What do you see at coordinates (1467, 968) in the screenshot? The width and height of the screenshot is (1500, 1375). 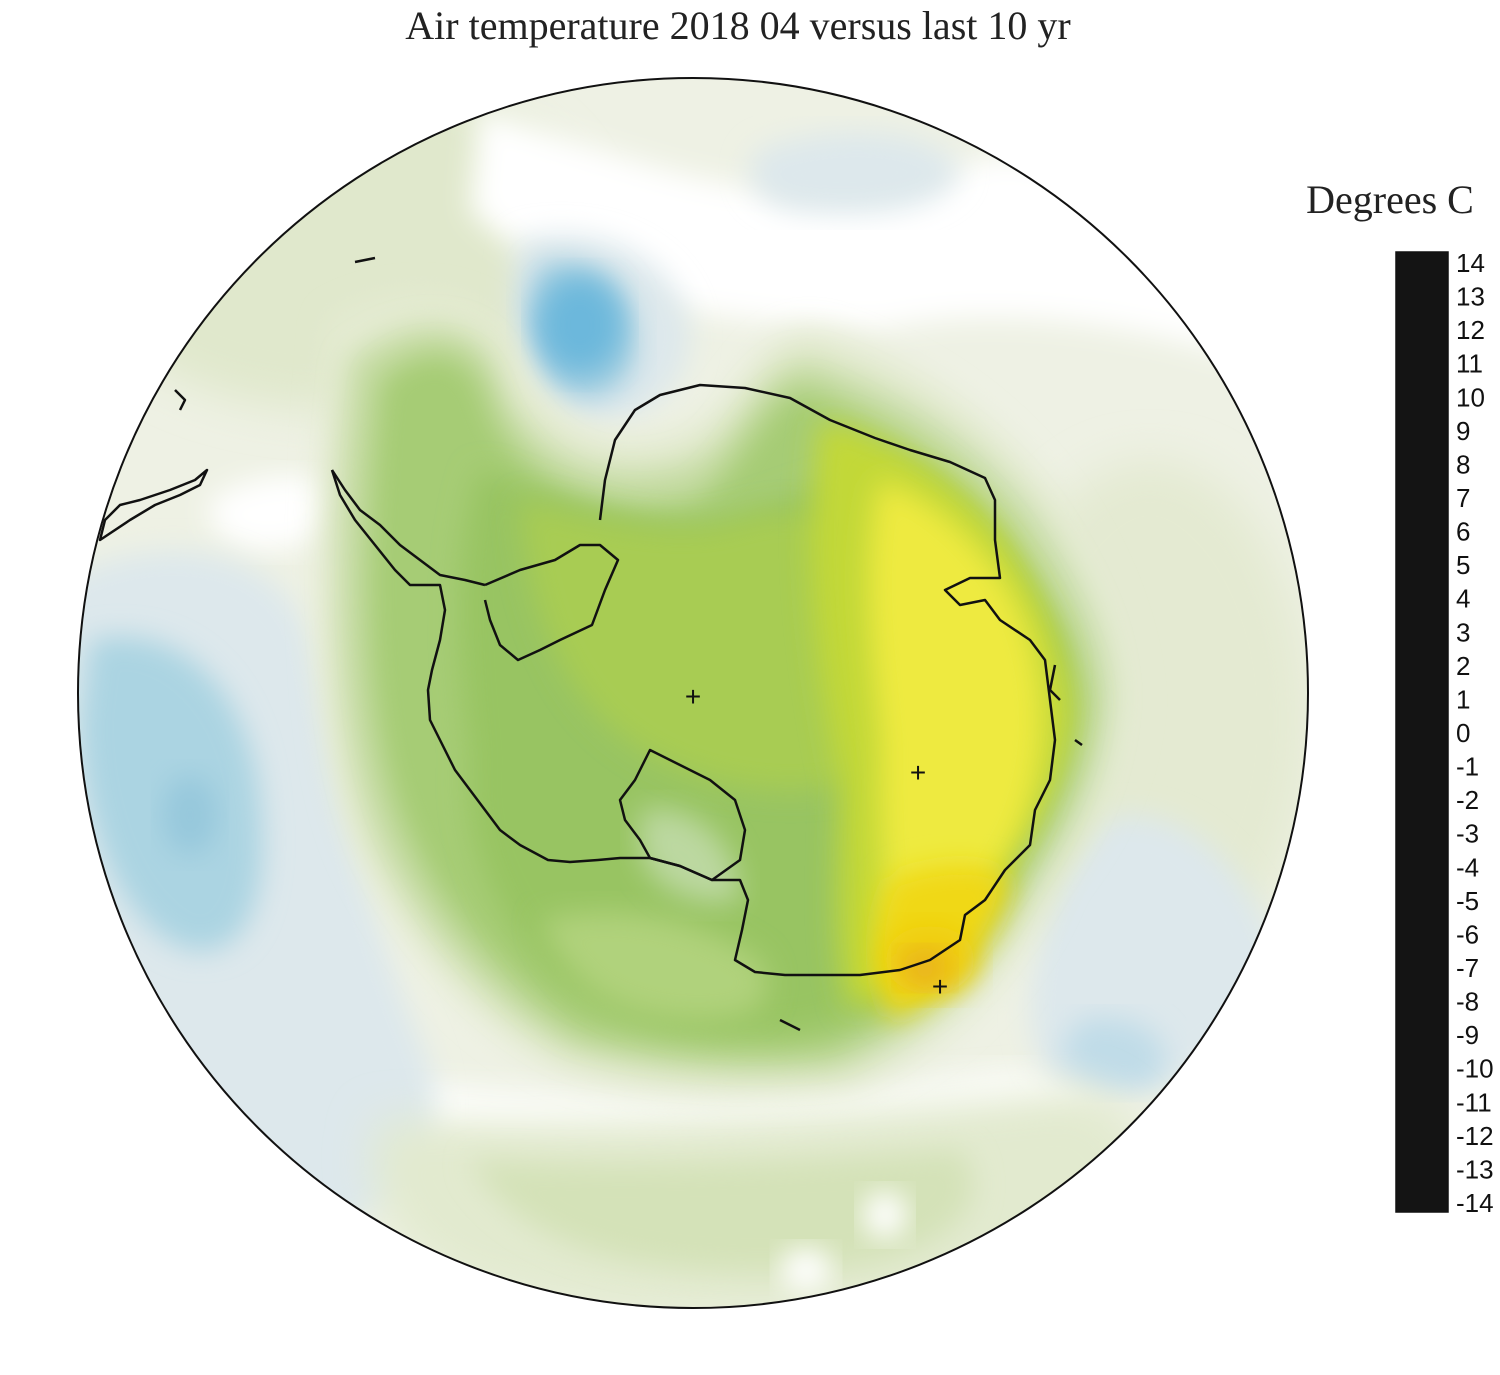 I see `legend-tick-label: -7` at bounding box center [1467, 968].